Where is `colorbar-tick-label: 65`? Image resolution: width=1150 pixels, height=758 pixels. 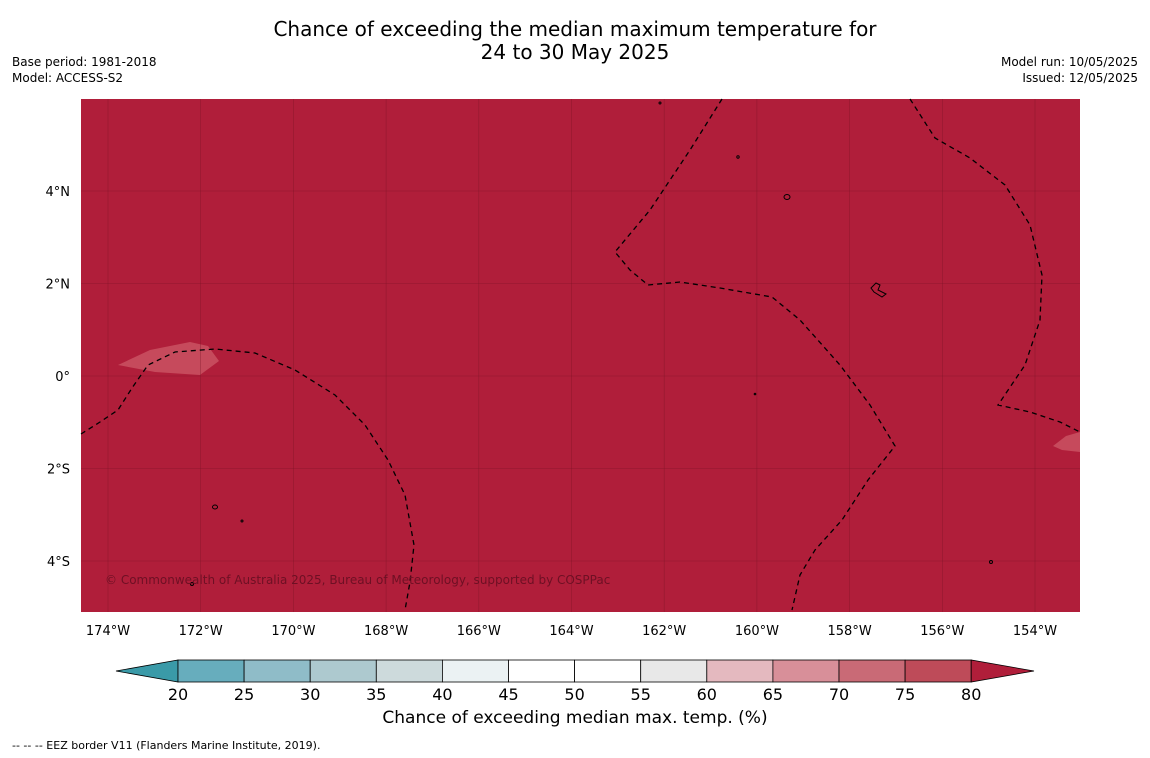 colorbar-tick-label: 65 is located at coordinates (773, 694).